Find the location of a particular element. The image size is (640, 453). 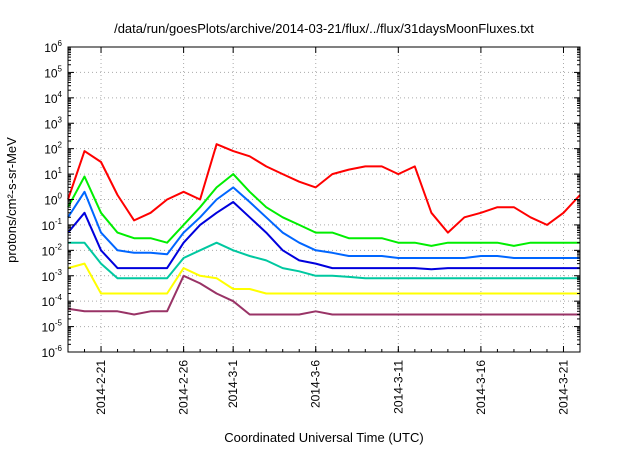

x-axis-label: Coordinated Universal Time (UTC) is located at coordinates (323, 437).